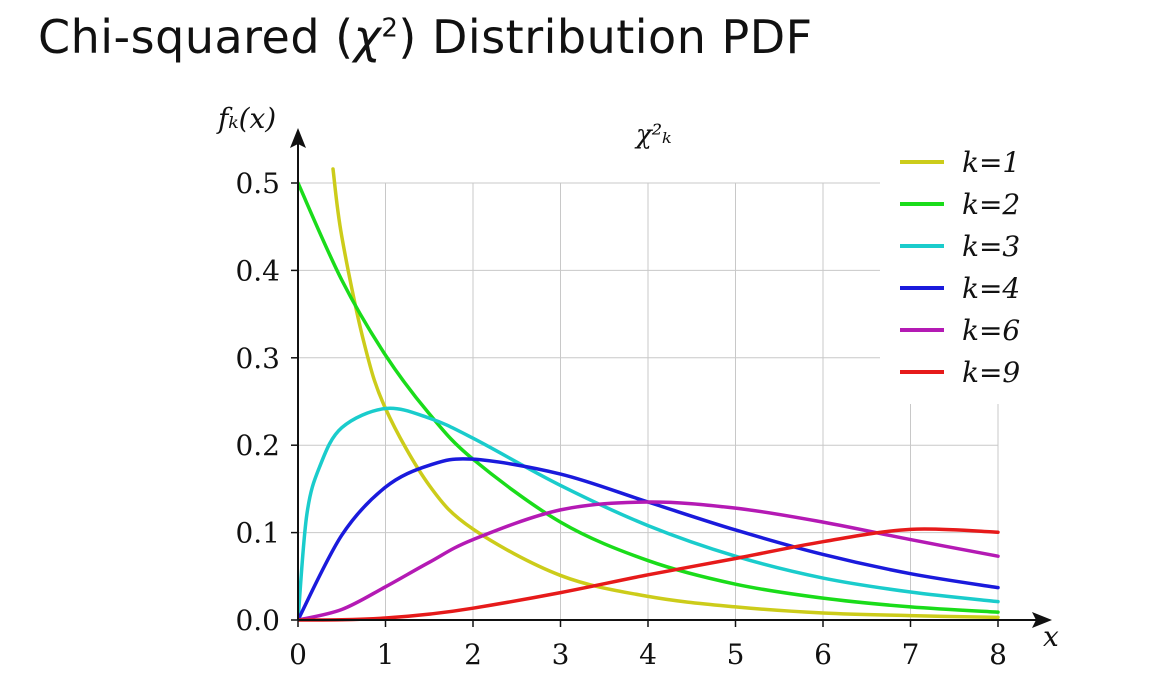  What do you see at coordinates (390, 28) in the screenshot?
I see `title-power: 2` at bounding box center [390, 28].